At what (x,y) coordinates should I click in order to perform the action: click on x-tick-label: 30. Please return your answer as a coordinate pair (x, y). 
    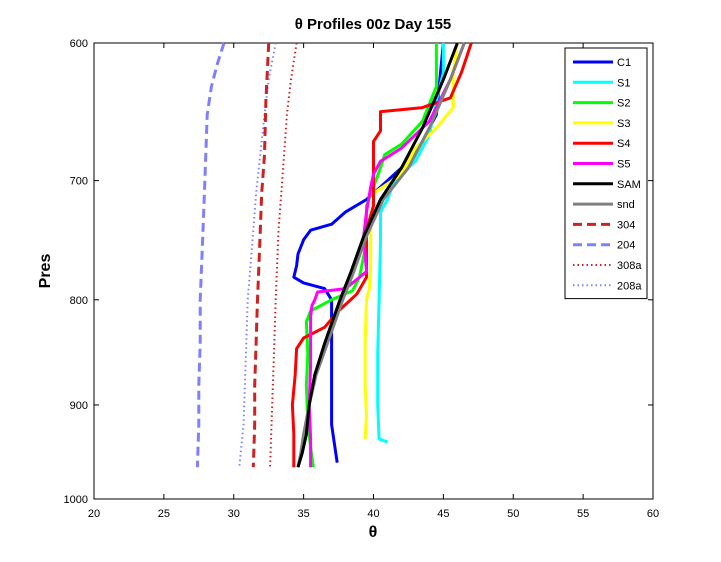
    Looking at the image, I should click on (234, 514).